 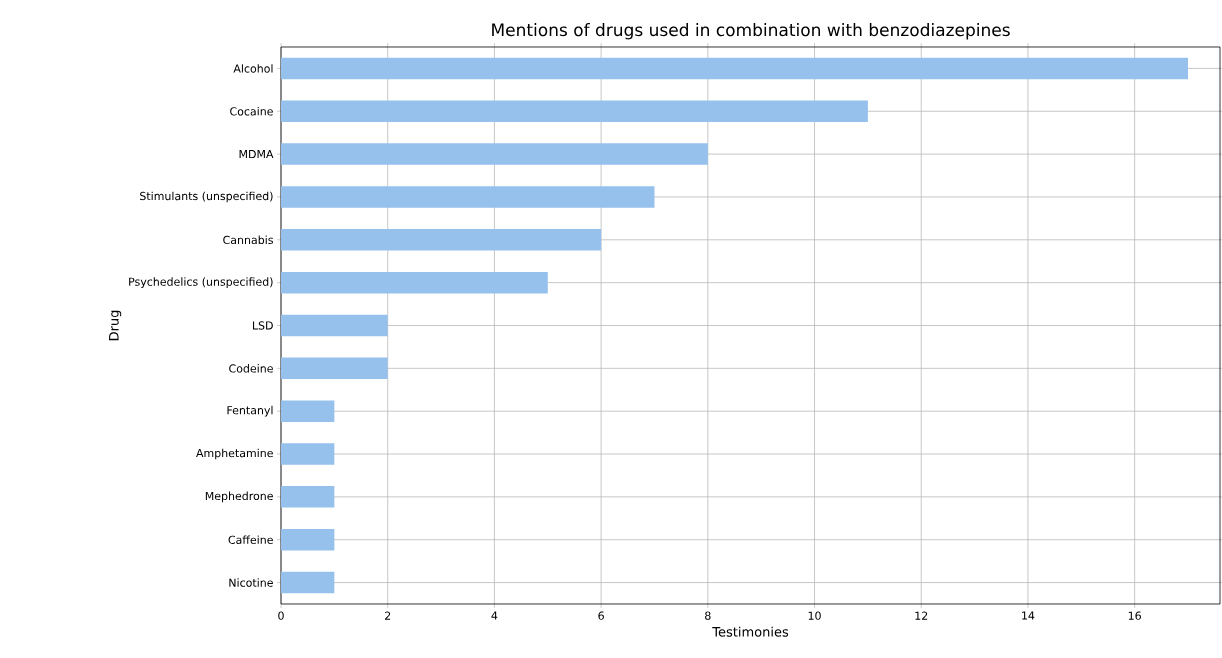 I want to click on y-tick-label: Cannabis, so click(x=248, y=240).